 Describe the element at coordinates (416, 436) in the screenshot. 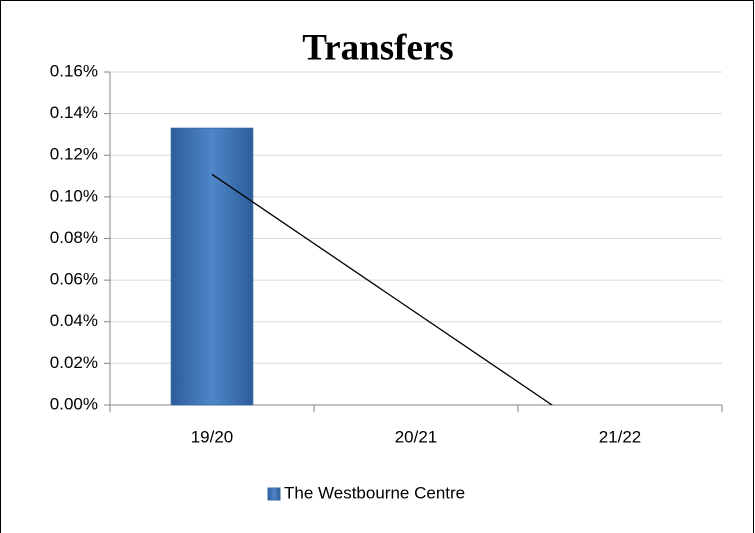

I see `x-tick-label: 20/21` at that location.